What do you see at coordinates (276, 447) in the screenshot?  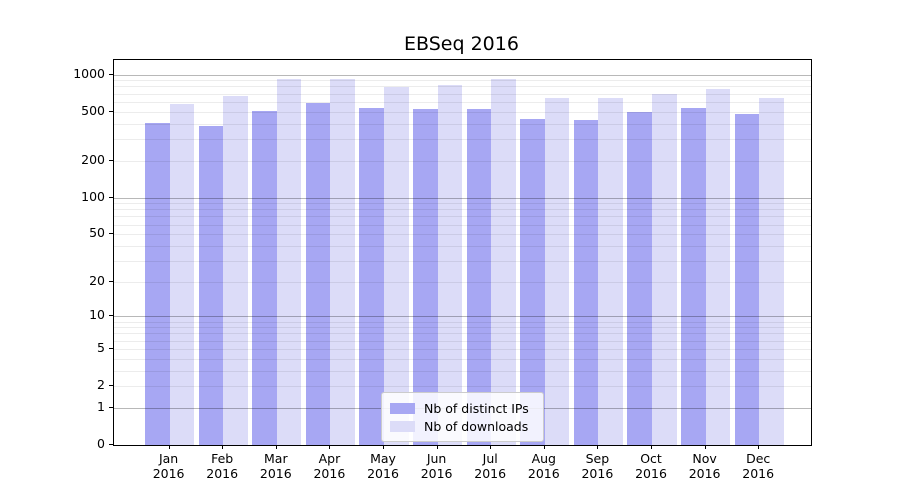 I see `x-tick-mark-mar` at bounding box center [276, 447].